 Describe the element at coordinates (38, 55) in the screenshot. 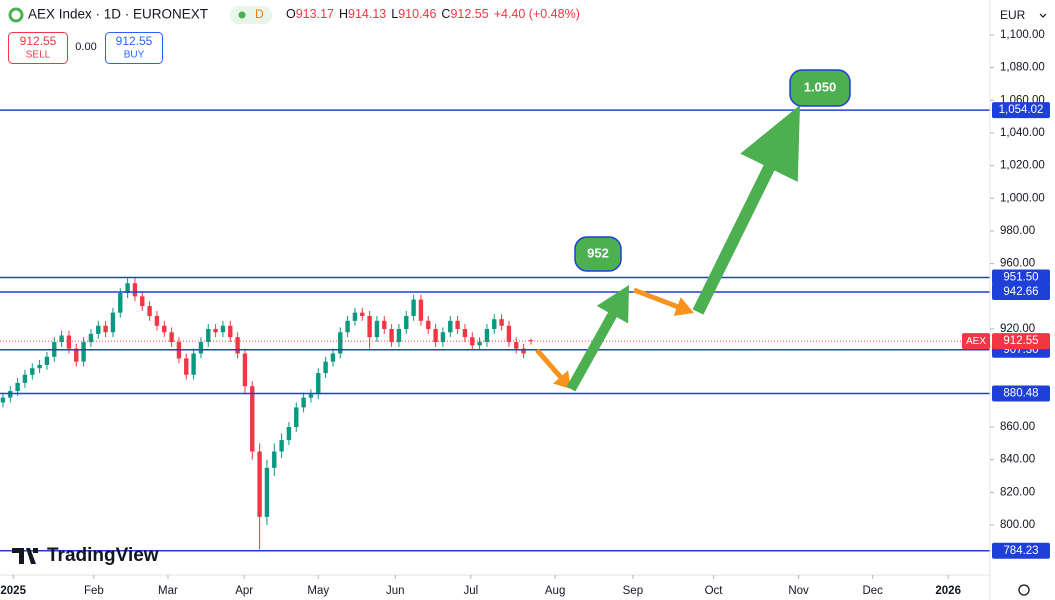

I see `sell-label: SELL` at that location.